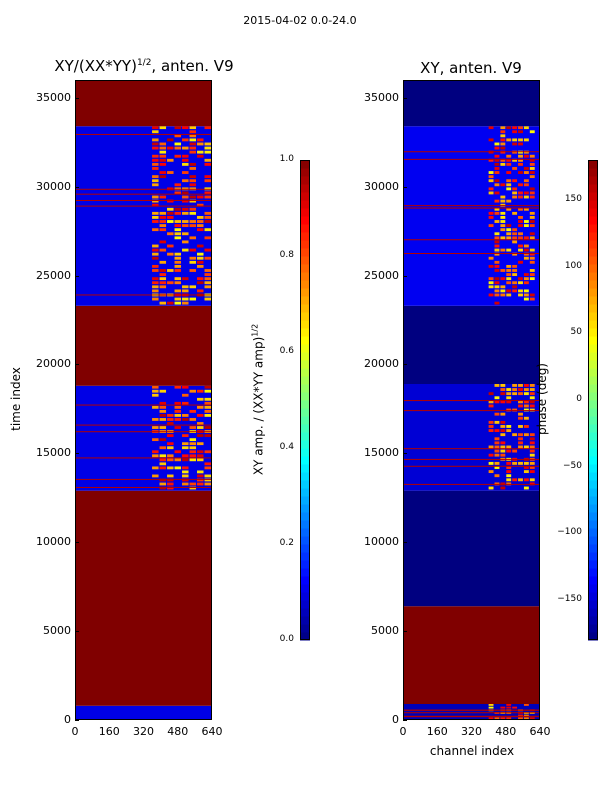 This screenshot has height=800, width=600. I want to click on y-tick-label: 10000, so click(53, 542).